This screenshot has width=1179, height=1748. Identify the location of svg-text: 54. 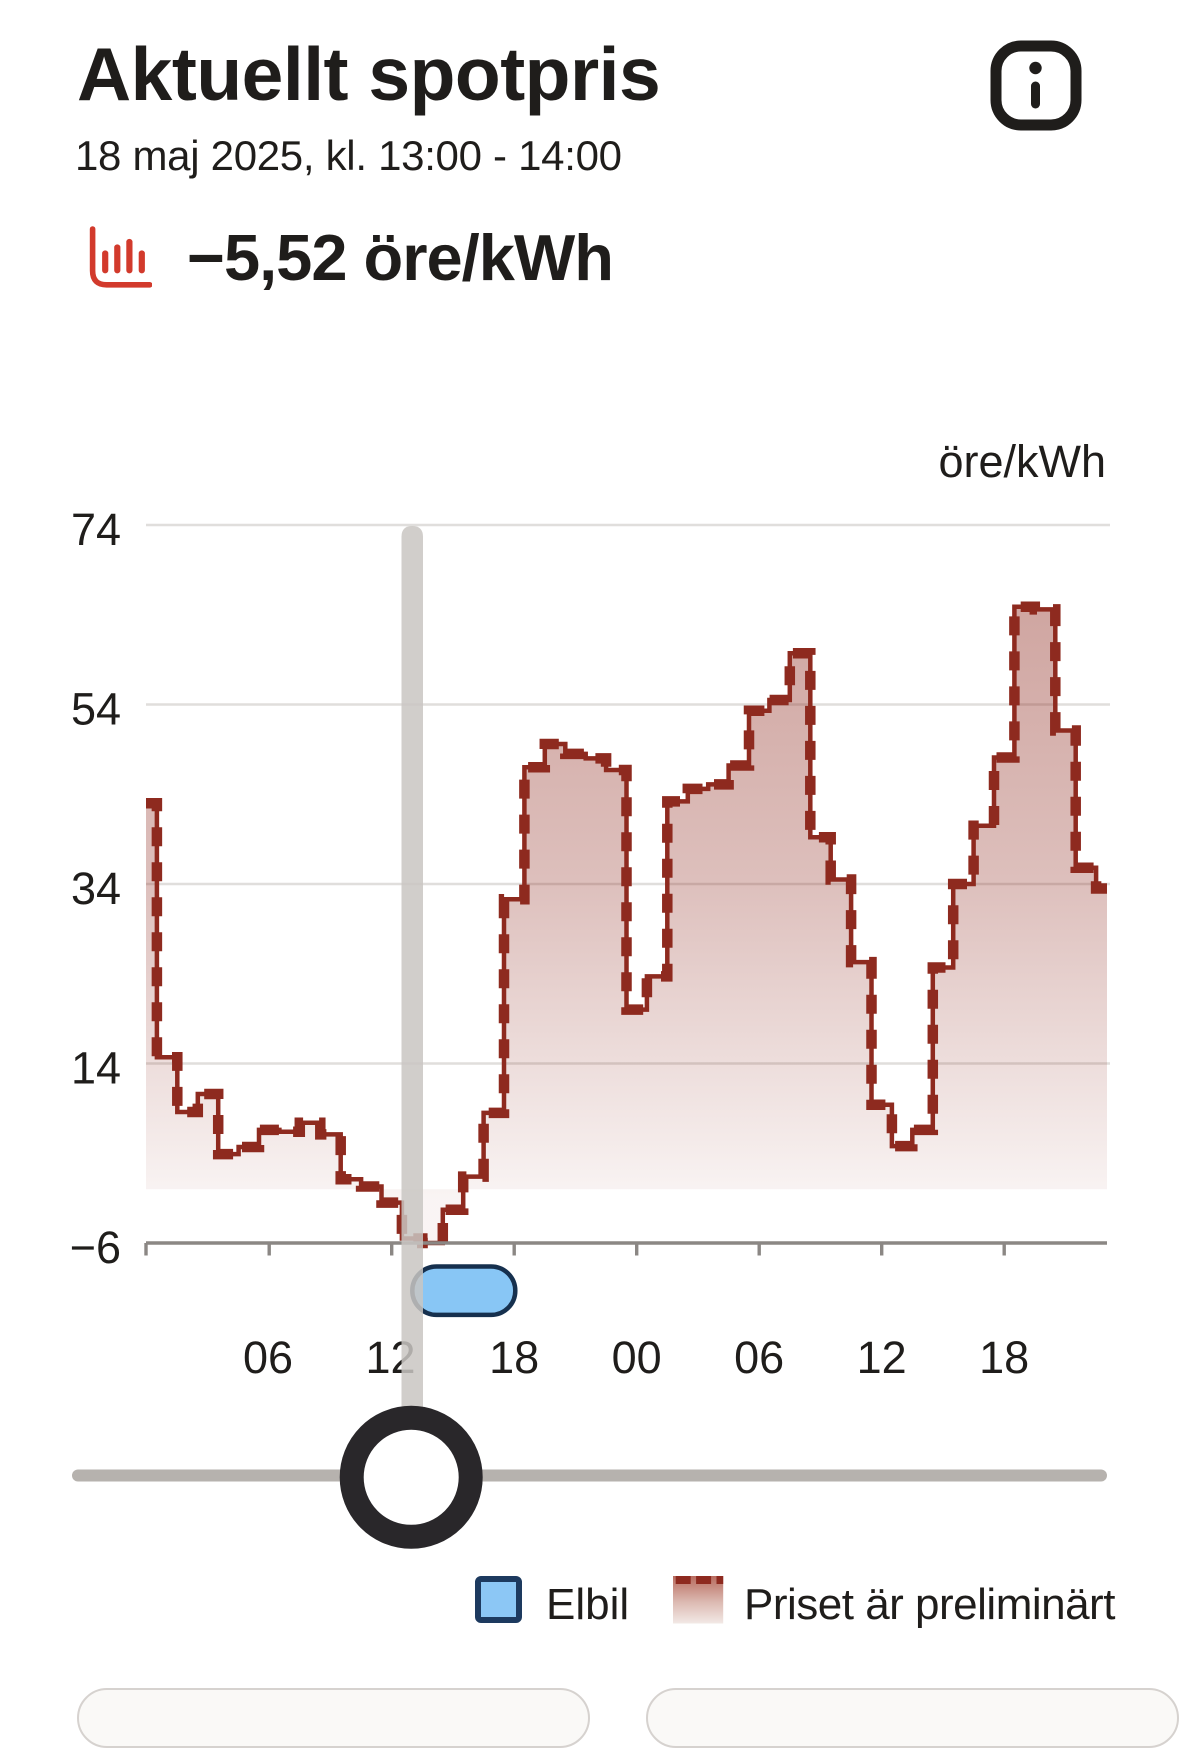
(96, 709).